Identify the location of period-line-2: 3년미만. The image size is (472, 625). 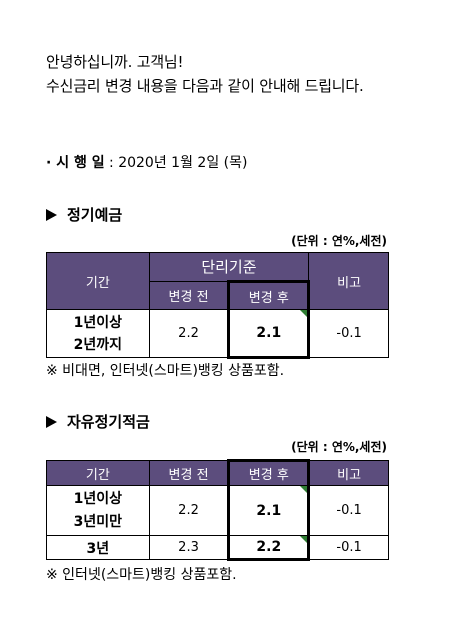
(98, 521).